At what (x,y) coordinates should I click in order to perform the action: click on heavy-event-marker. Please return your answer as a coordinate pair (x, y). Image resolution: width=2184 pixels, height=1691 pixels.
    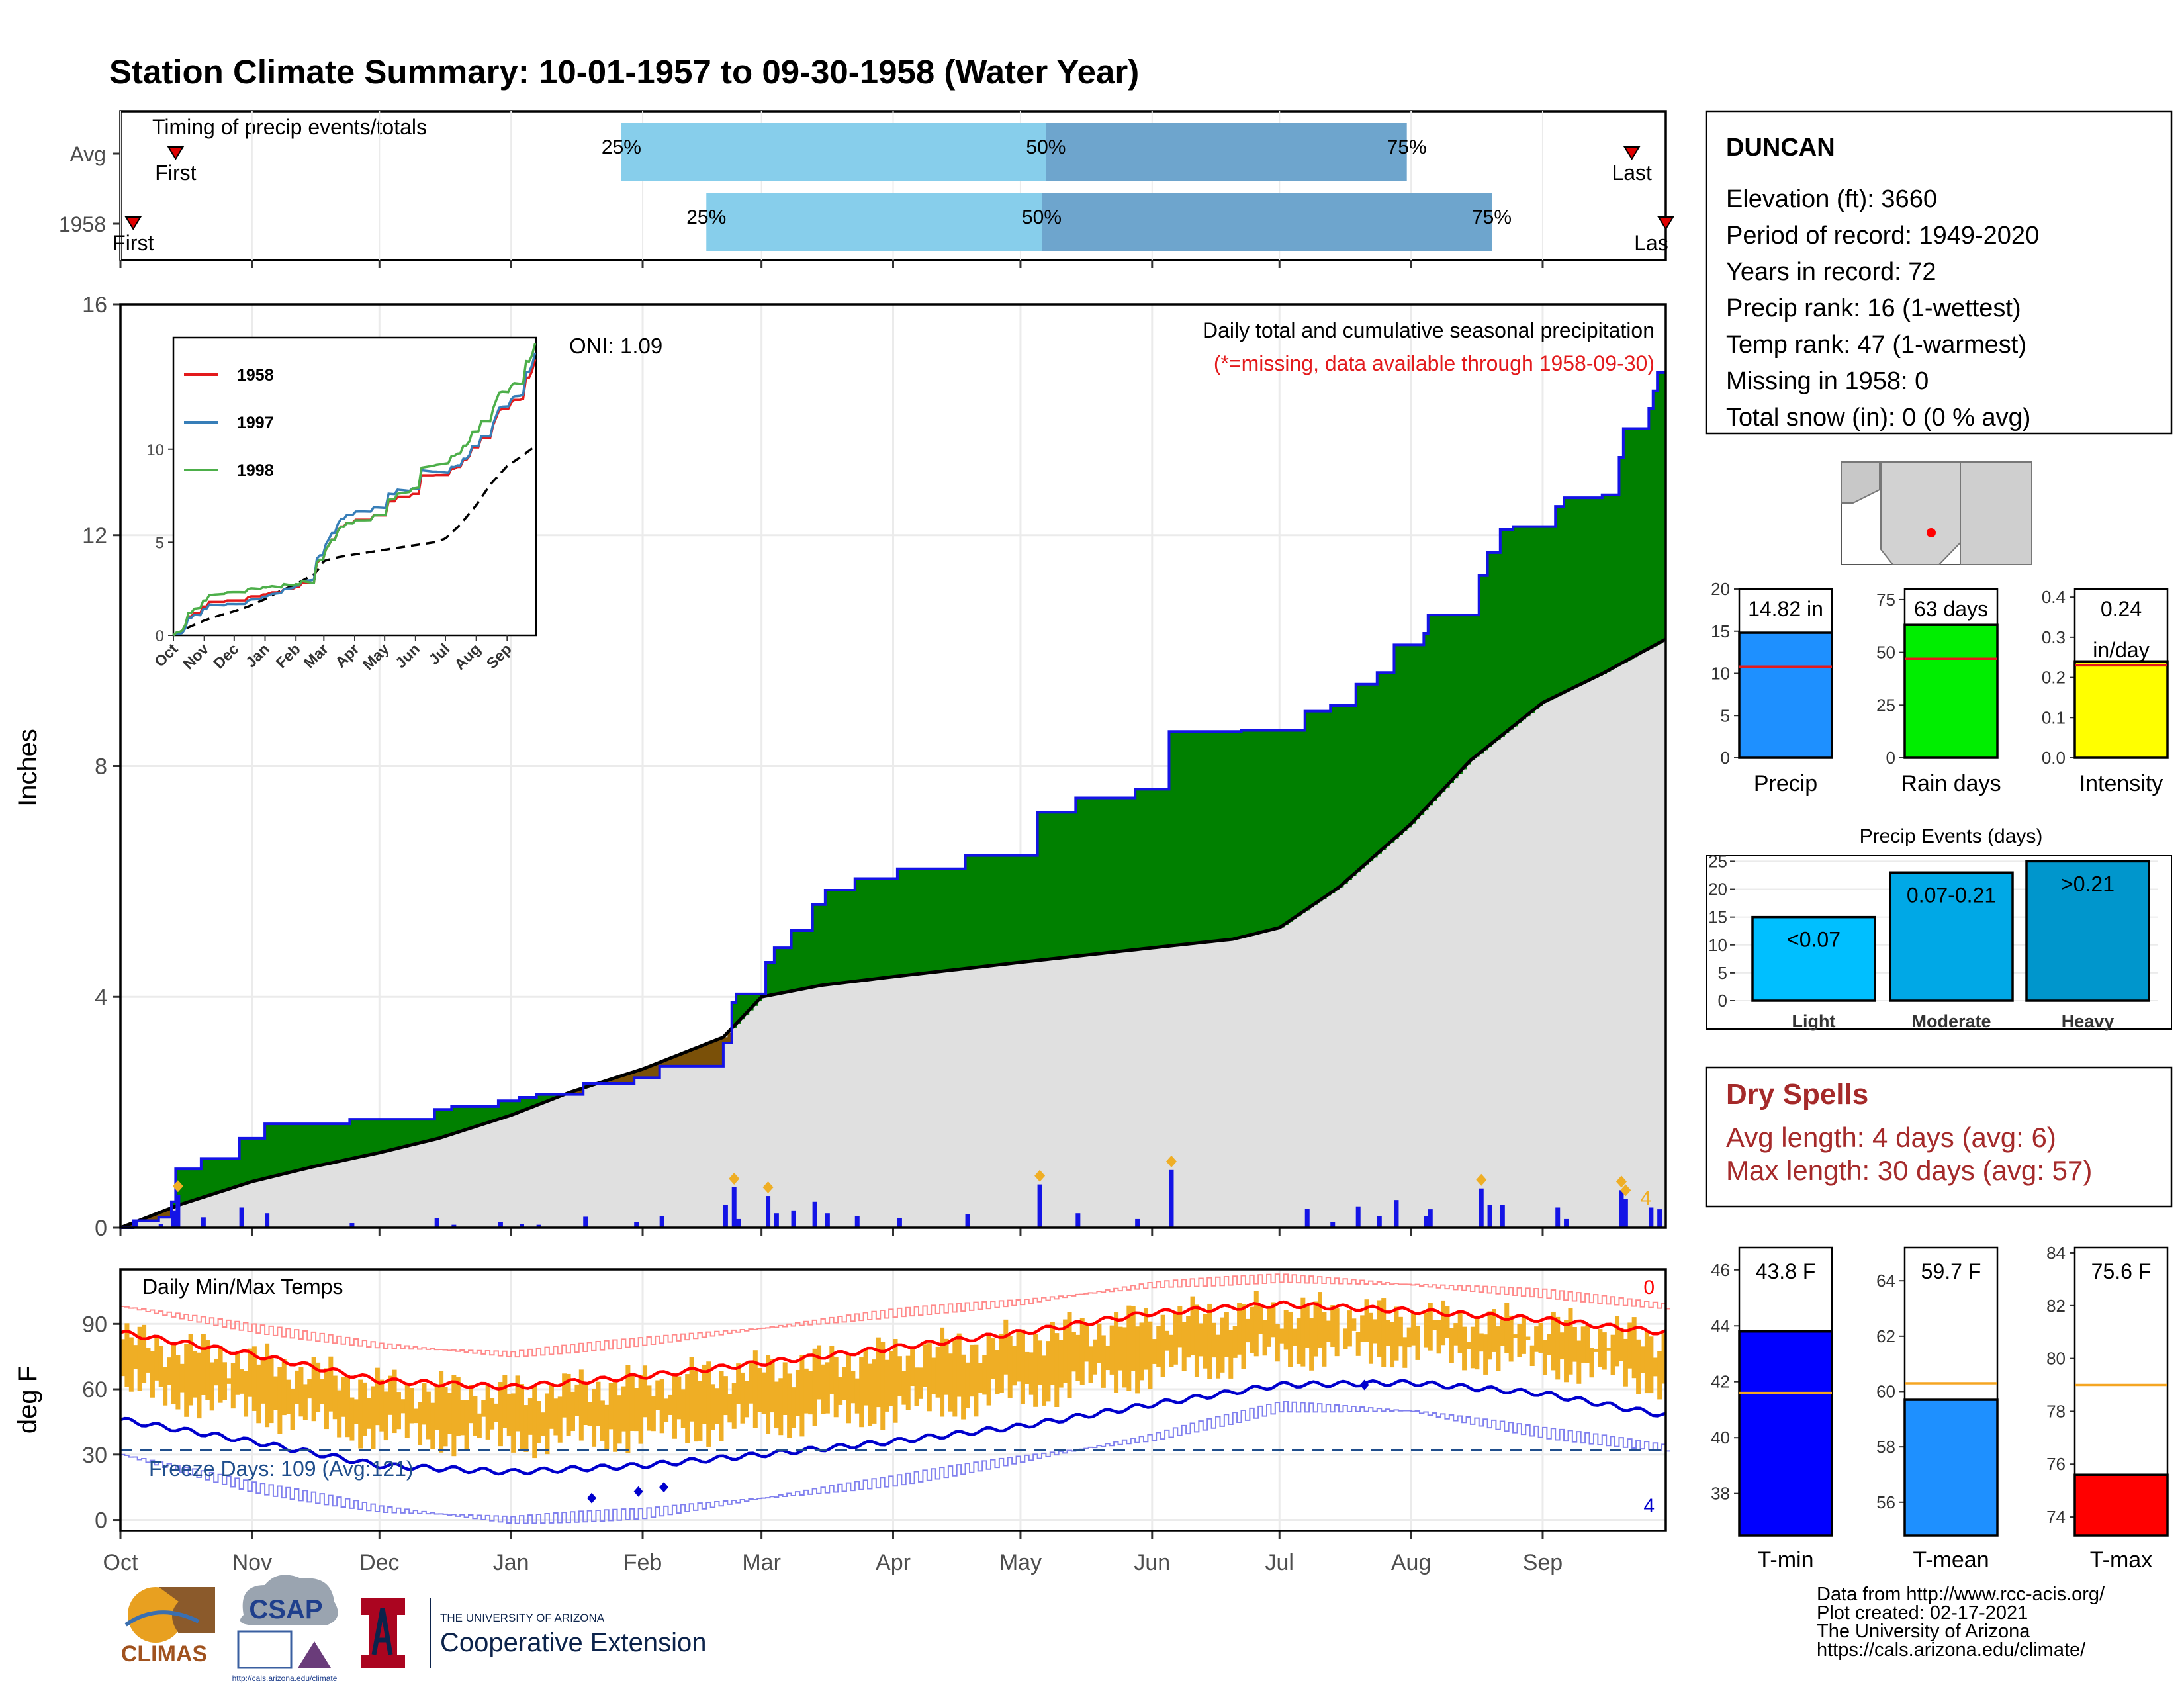
    Looking at the image, I should click on (768, 1188).